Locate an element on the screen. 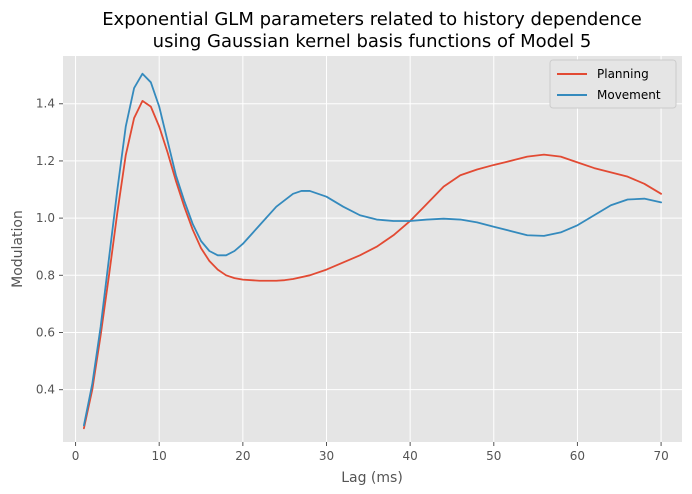 The image size is (692, 494). legend-label-planning: Planning is located at coordinates (623, 74).